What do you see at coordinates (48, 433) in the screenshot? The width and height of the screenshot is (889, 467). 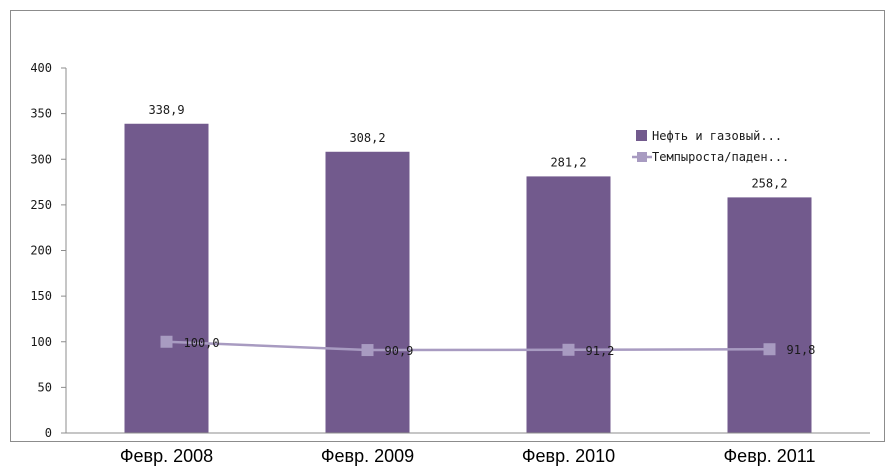 I see `y-tick-label: 0` at bounding box center [48, 433].